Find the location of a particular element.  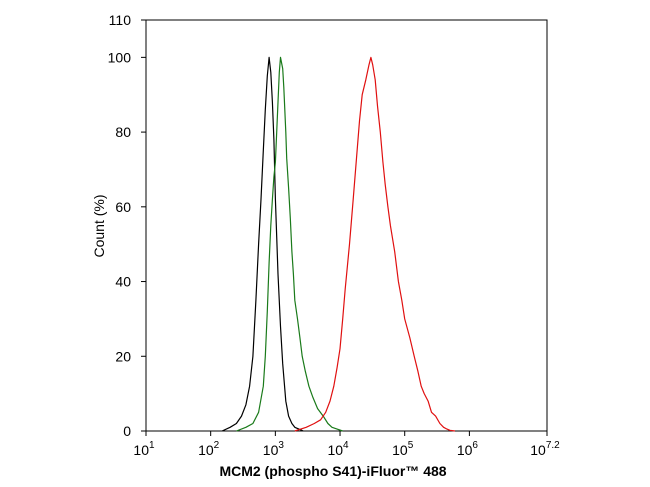

x-tick-exponent: 3 is located at coordinates (281, 445).